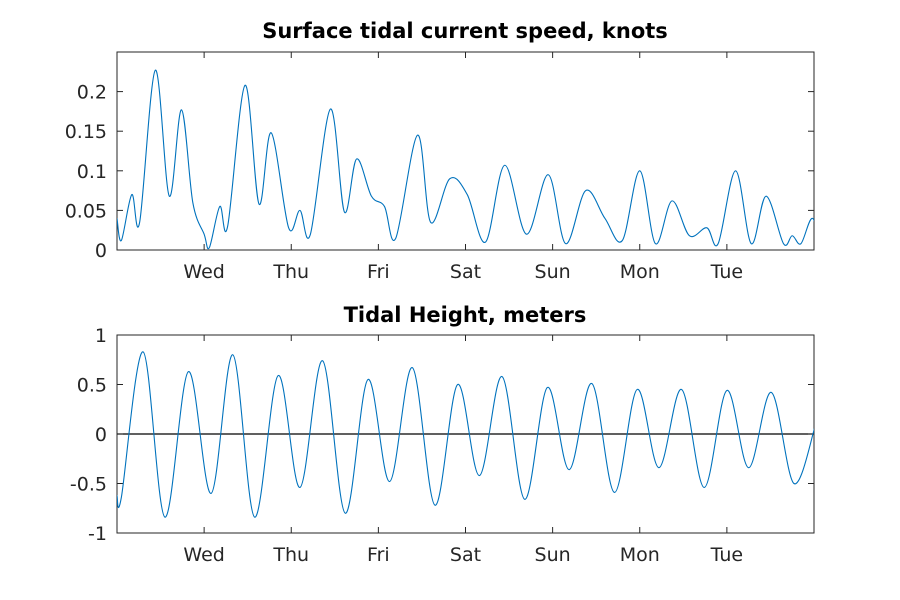 The image size is (900, 600). Describe the element at coordinates (92, 386) in the screenshot. I see `tidal-height-ytick-label: 0.5` at that location.